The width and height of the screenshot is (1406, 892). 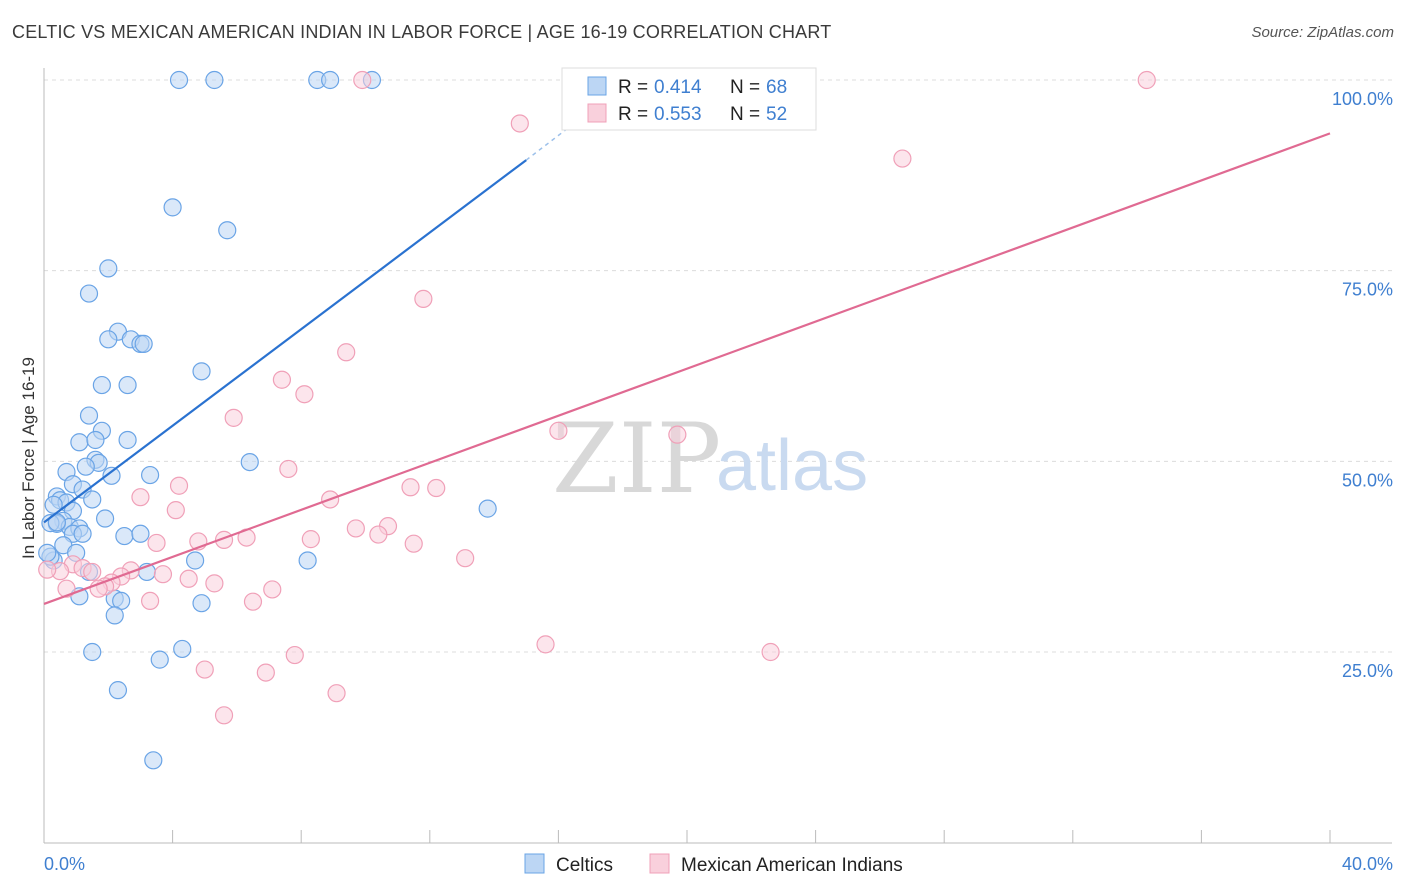 I want to click on y-tick-label: 75.0%, so click(x=1367, y=290).